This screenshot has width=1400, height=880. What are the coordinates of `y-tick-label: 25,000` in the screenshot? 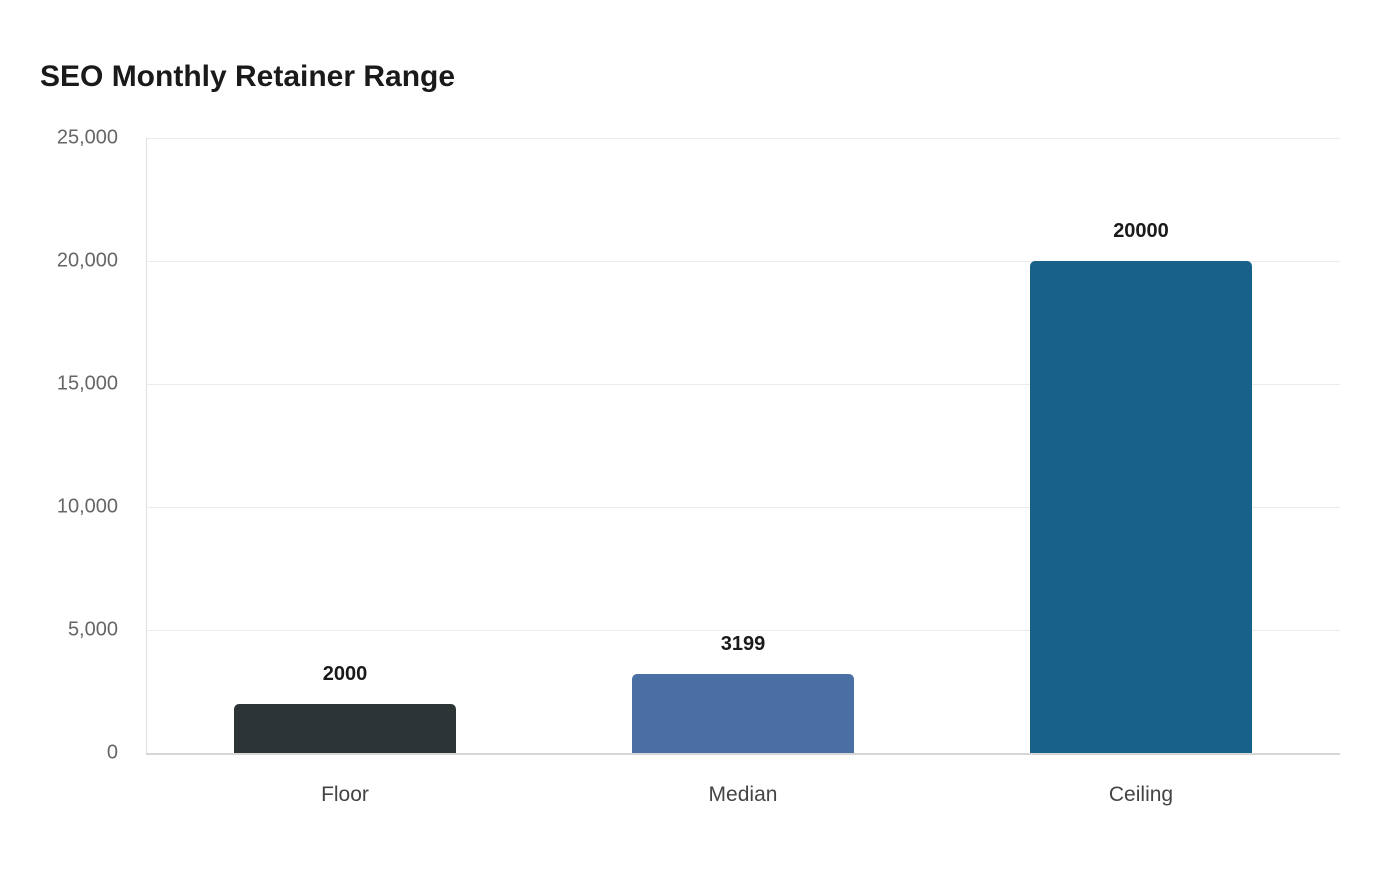 It's located at (87, 137).